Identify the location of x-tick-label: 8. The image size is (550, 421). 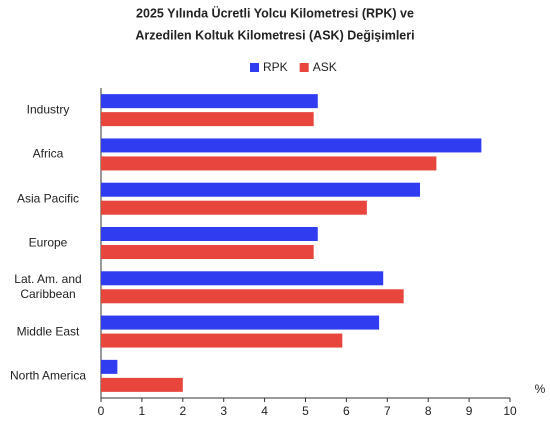
(428, 411).